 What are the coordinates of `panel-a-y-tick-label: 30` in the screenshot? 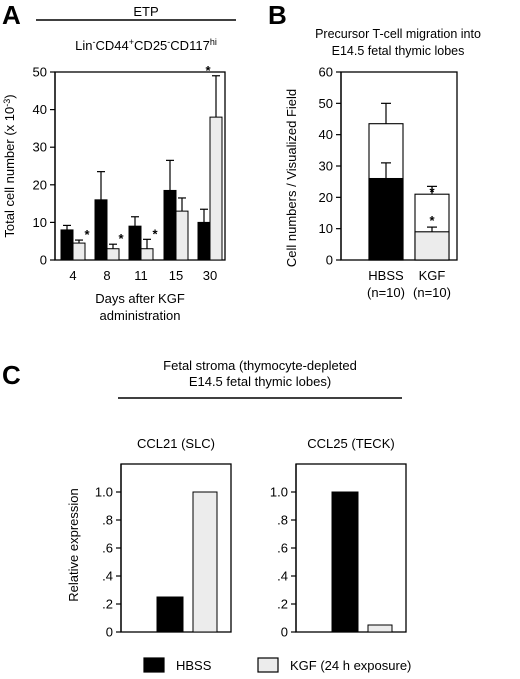 It's located at (40, 147).